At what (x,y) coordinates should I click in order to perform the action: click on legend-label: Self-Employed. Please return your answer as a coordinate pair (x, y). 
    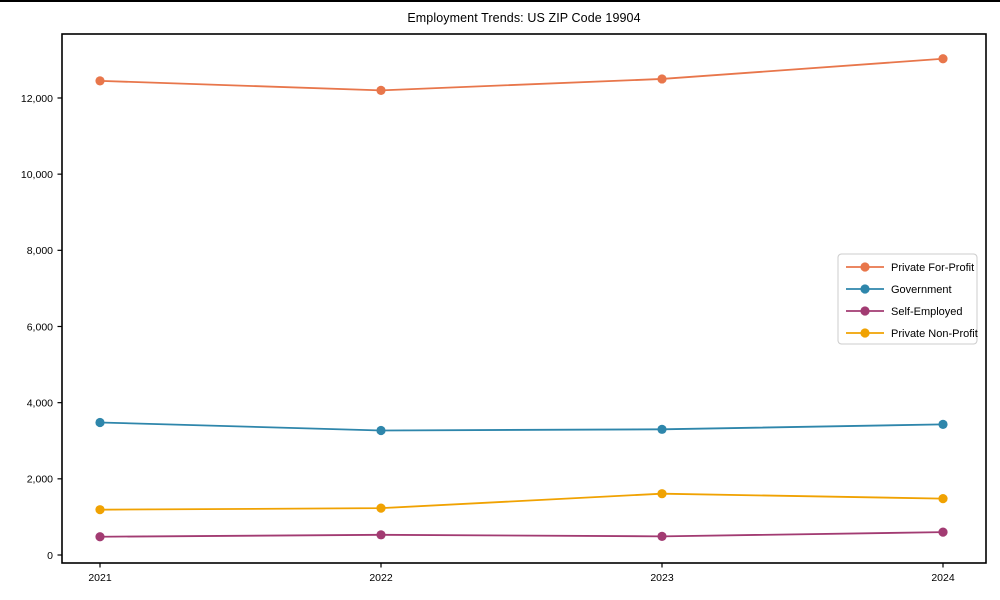
    Looking at the image, I should click on (927, 312).